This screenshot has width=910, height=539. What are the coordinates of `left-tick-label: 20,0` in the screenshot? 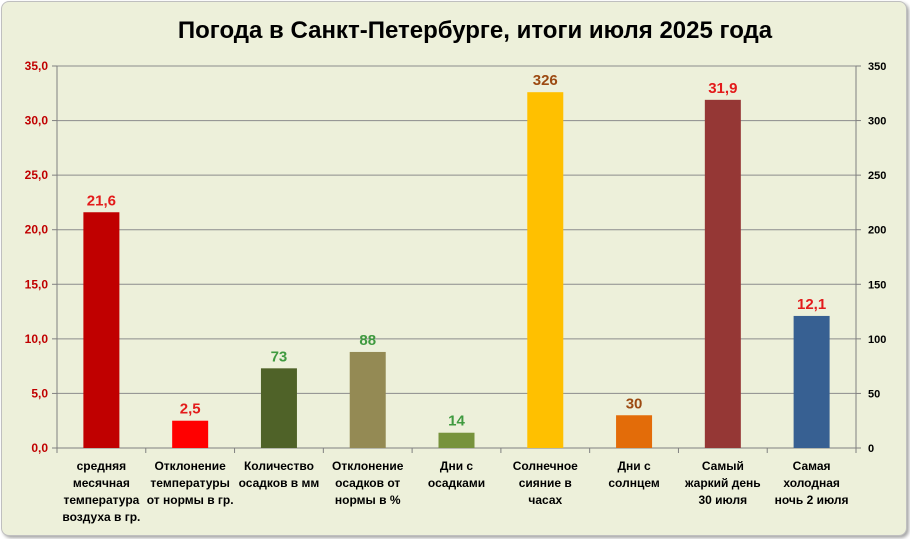 It's located at (37, 230).